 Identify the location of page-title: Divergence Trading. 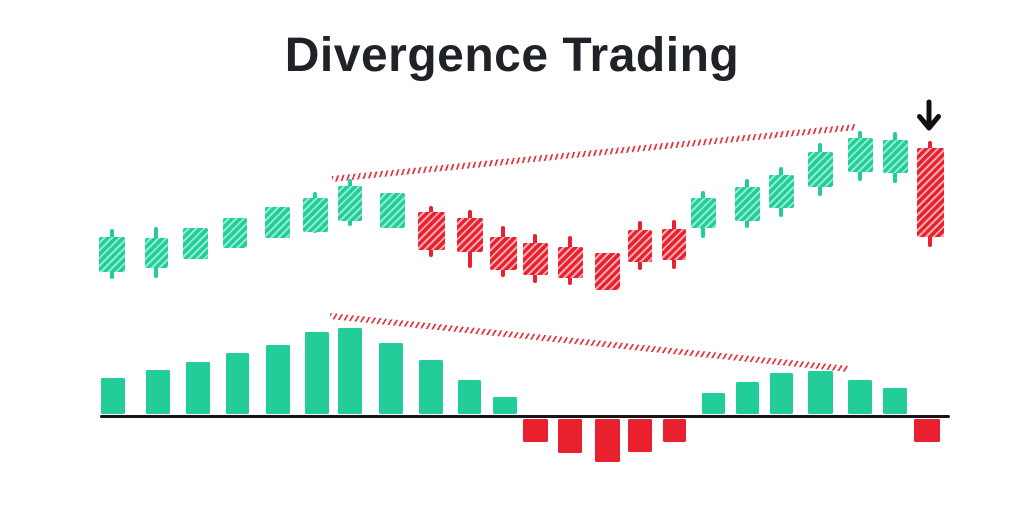
(512, 55).